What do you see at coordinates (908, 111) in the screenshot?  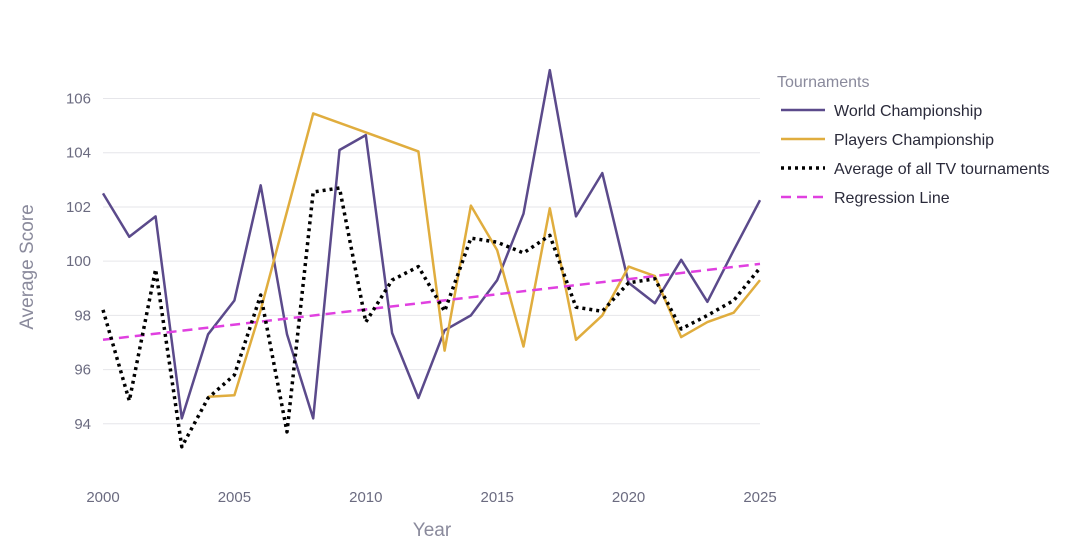 I see `legend-label: World Championship` at bounding box center [908, 111].